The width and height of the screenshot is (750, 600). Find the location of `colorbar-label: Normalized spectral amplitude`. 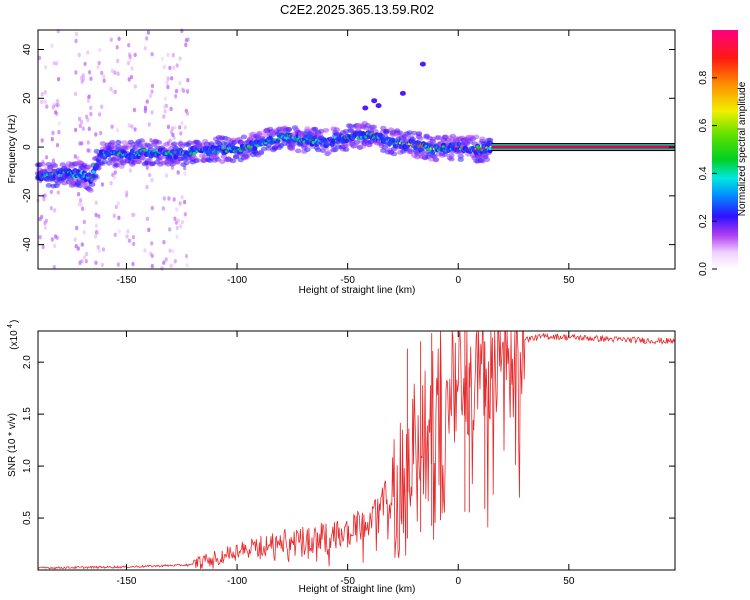

colorbar-label: Normalized spectral amplitude is located at coordinates (742, 148).